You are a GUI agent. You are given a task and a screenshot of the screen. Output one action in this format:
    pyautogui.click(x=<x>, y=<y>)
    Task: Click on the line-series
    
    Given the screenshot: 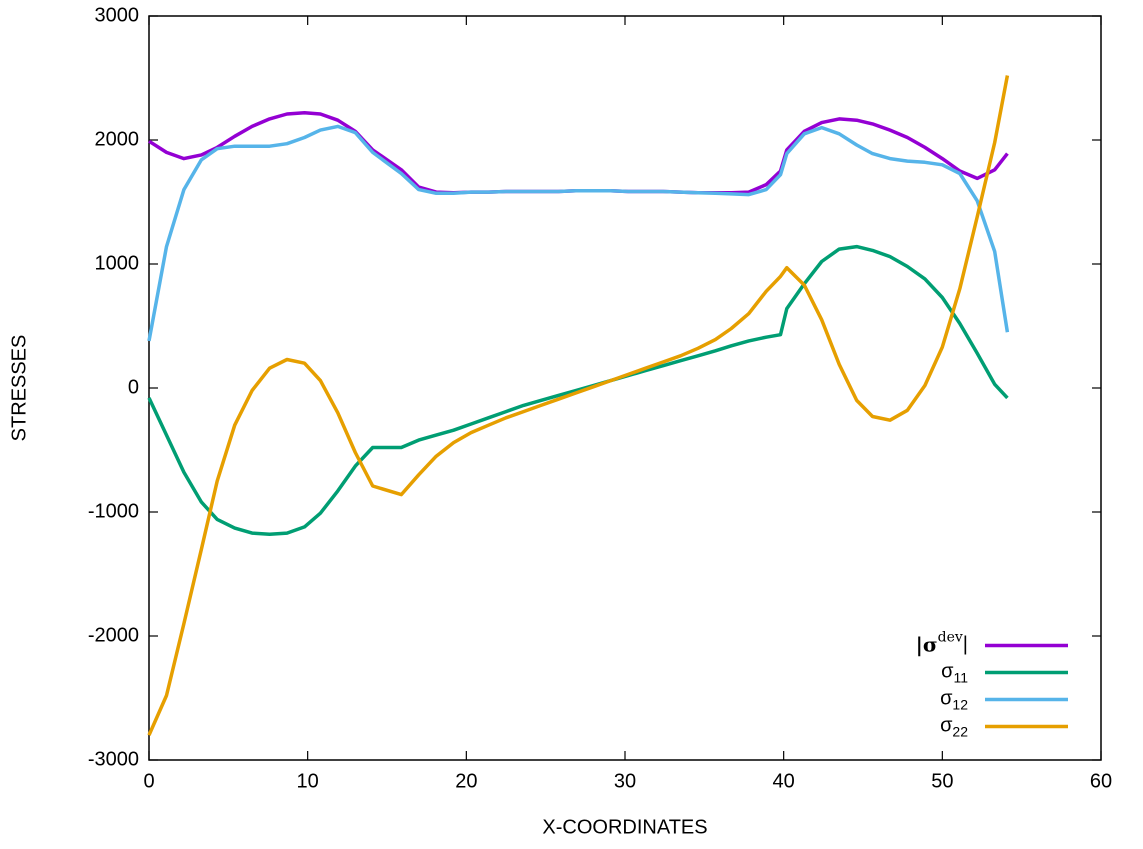 What is the action you would take?
    pyautogui.click(x=578, y=152)
    